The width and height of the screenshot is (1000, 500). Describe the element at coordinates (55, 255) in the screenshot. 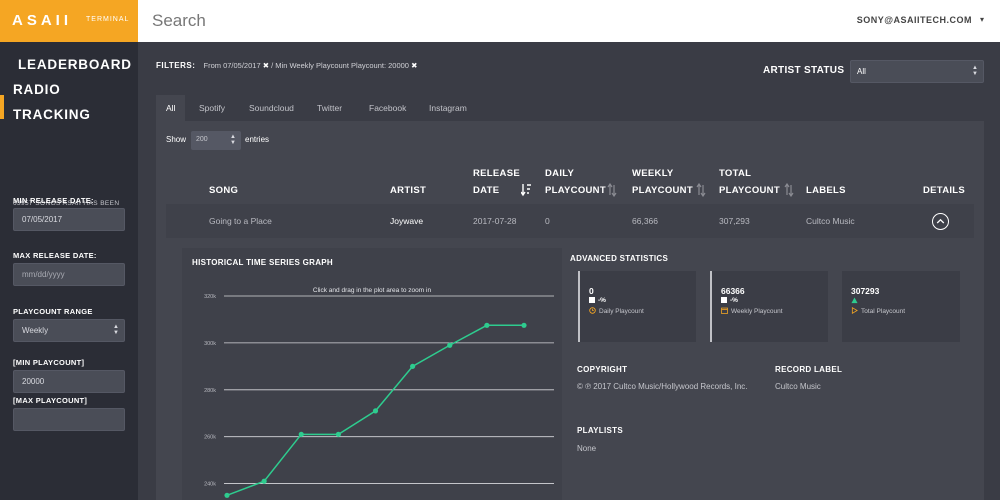

I see `max-release-date-label: MAX RELEASE DATE:` at that location.